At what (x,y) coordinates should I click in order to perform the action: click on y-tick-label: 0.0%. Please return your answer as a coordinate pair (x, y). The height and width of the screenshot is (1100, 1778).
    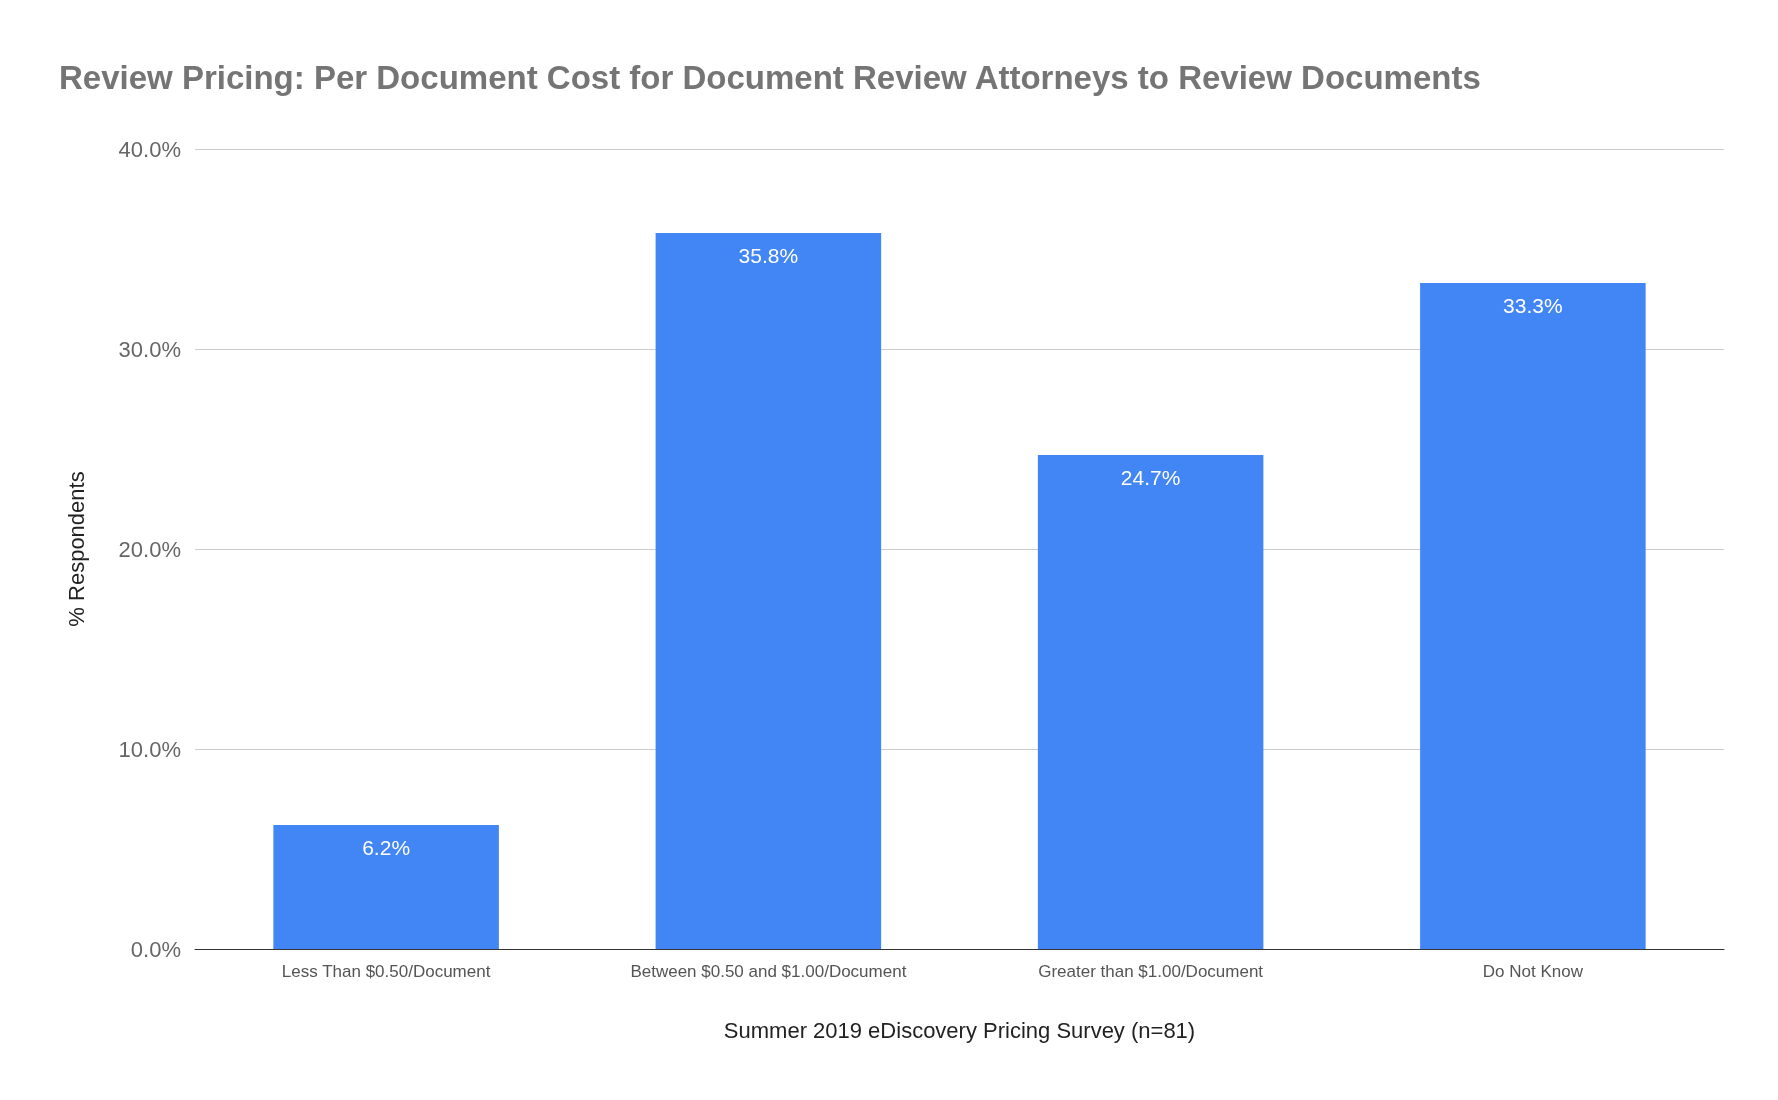
    Looking at the image, I should click on (155, 949).